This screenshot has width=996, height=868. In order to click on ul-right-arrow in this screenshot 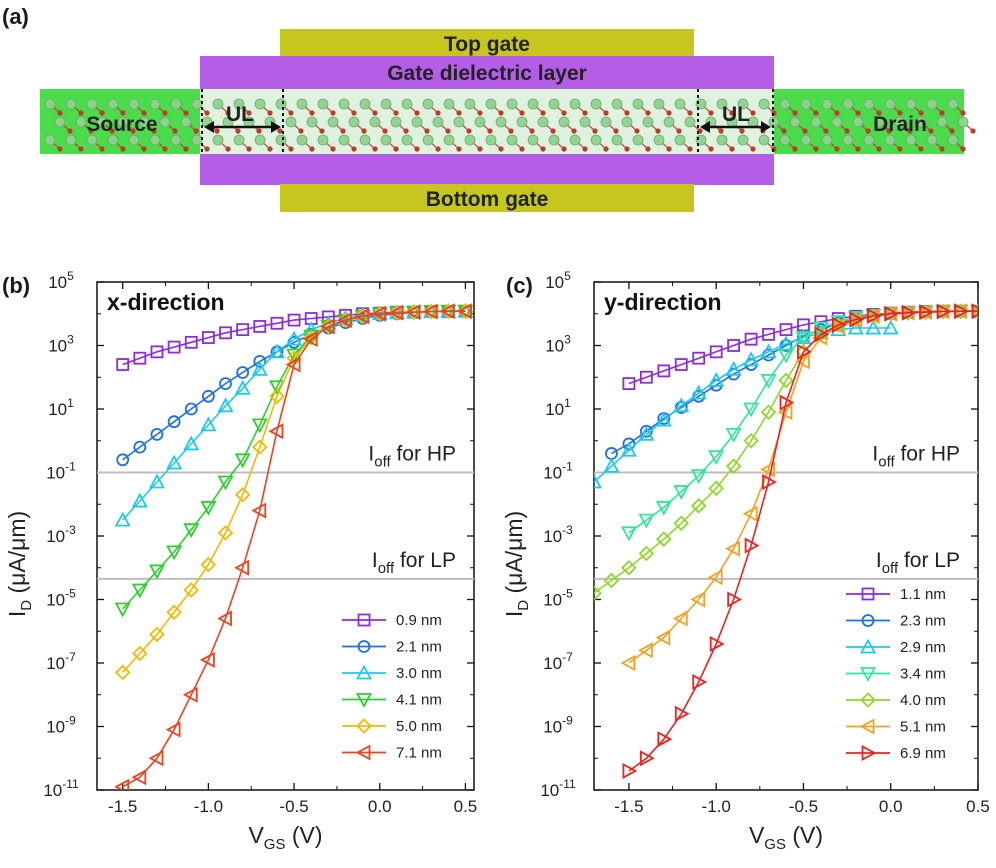, I will do `click(735, 127)`.